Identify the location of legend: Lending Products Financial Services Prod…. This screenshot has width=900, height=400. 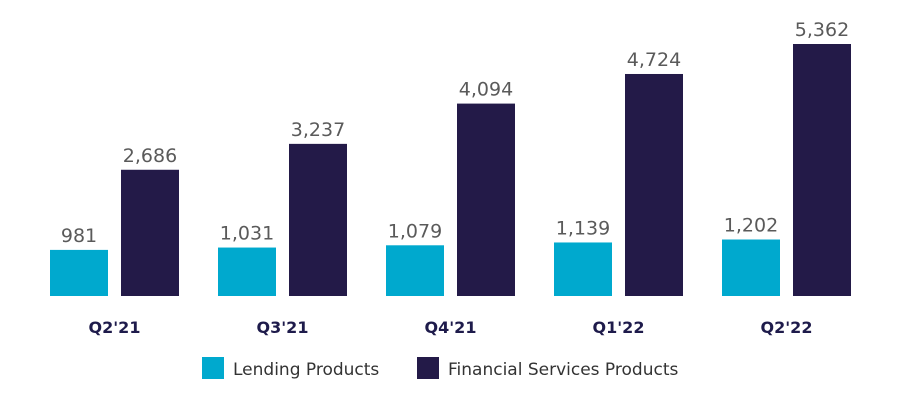
(440, 368).